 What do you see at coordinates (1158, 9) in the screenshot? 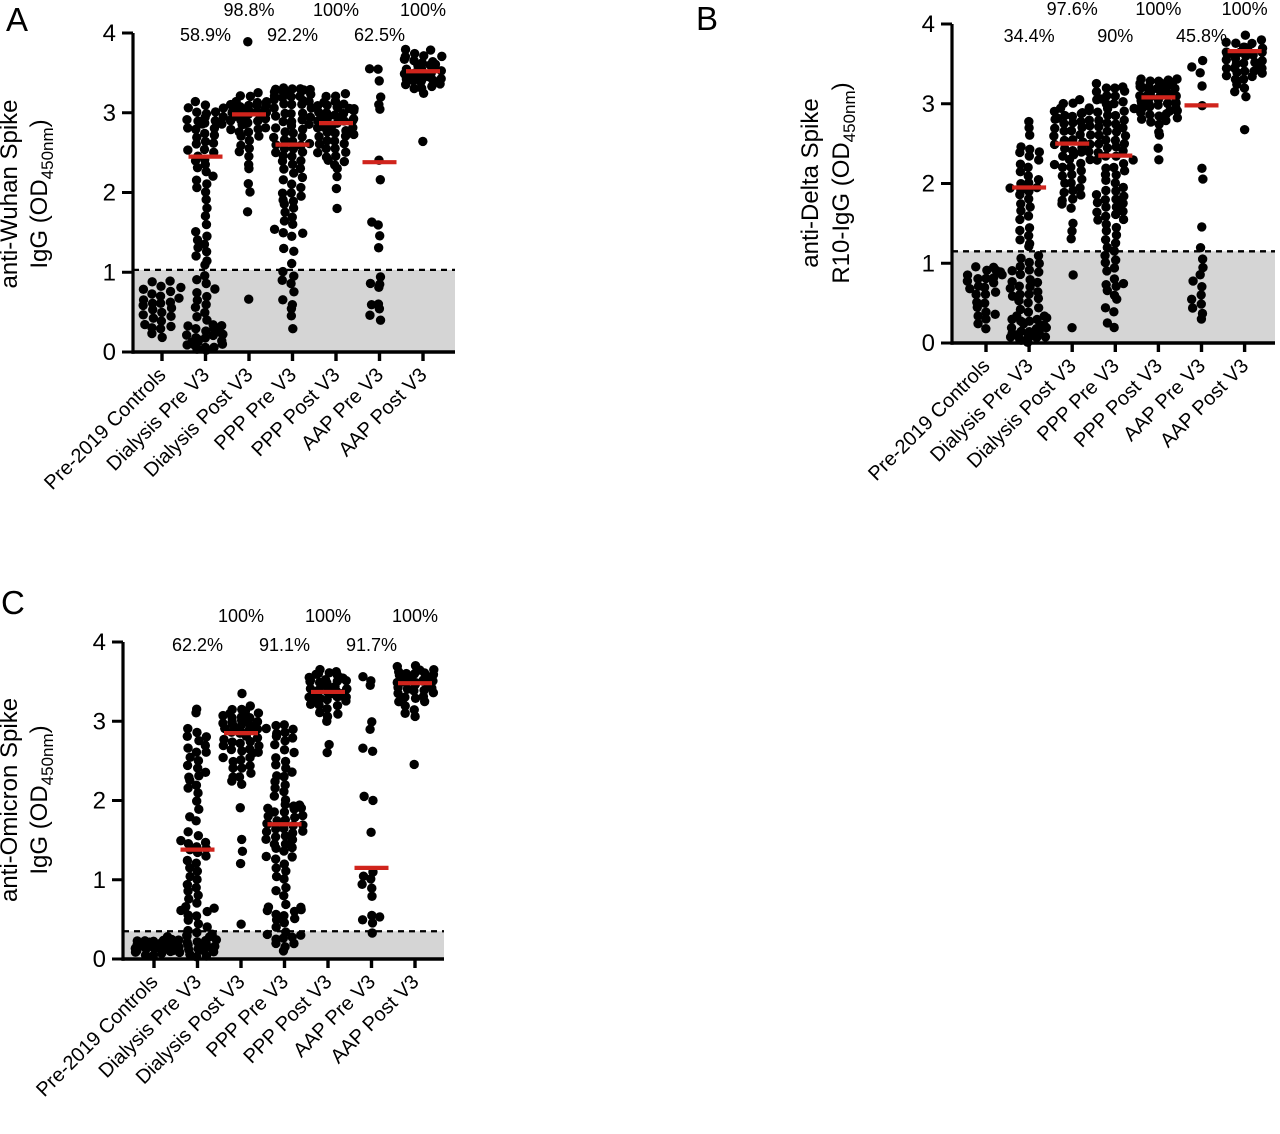
I see `percent-label: 100%` at bounding box center [1158, 9].